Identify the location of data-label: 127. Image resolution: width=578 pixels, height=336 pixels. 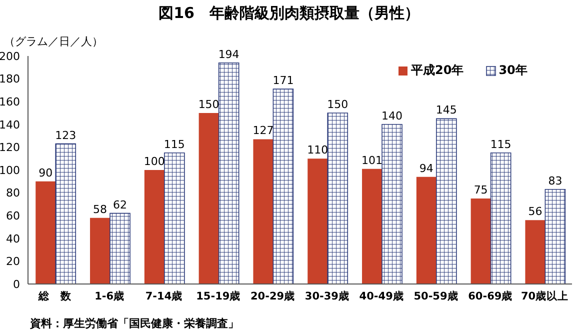
(263, 131).